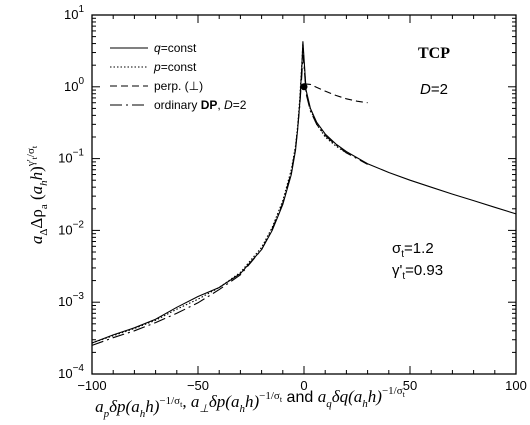 The height and width of the screenshot is (425, 530). Describe the element at coordinates (71, 372) in the screenshot. I see `y-tick-label: 10⁻⁴` at that location.